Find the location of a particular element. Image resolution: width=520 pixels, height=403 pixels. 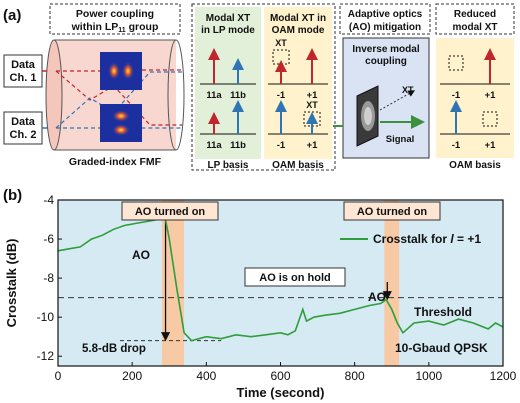

x-tick-label-1200: 1200 is located at coordinates (503, 376).